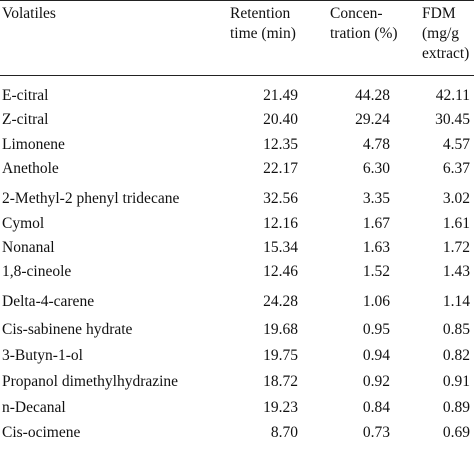 This screenshot has height=449, width=474. Describe the element at coordinates (237, 302) in the screenshot. I see `table-row: Delta-4-carene 24.28 1.06 1.14` at that location.